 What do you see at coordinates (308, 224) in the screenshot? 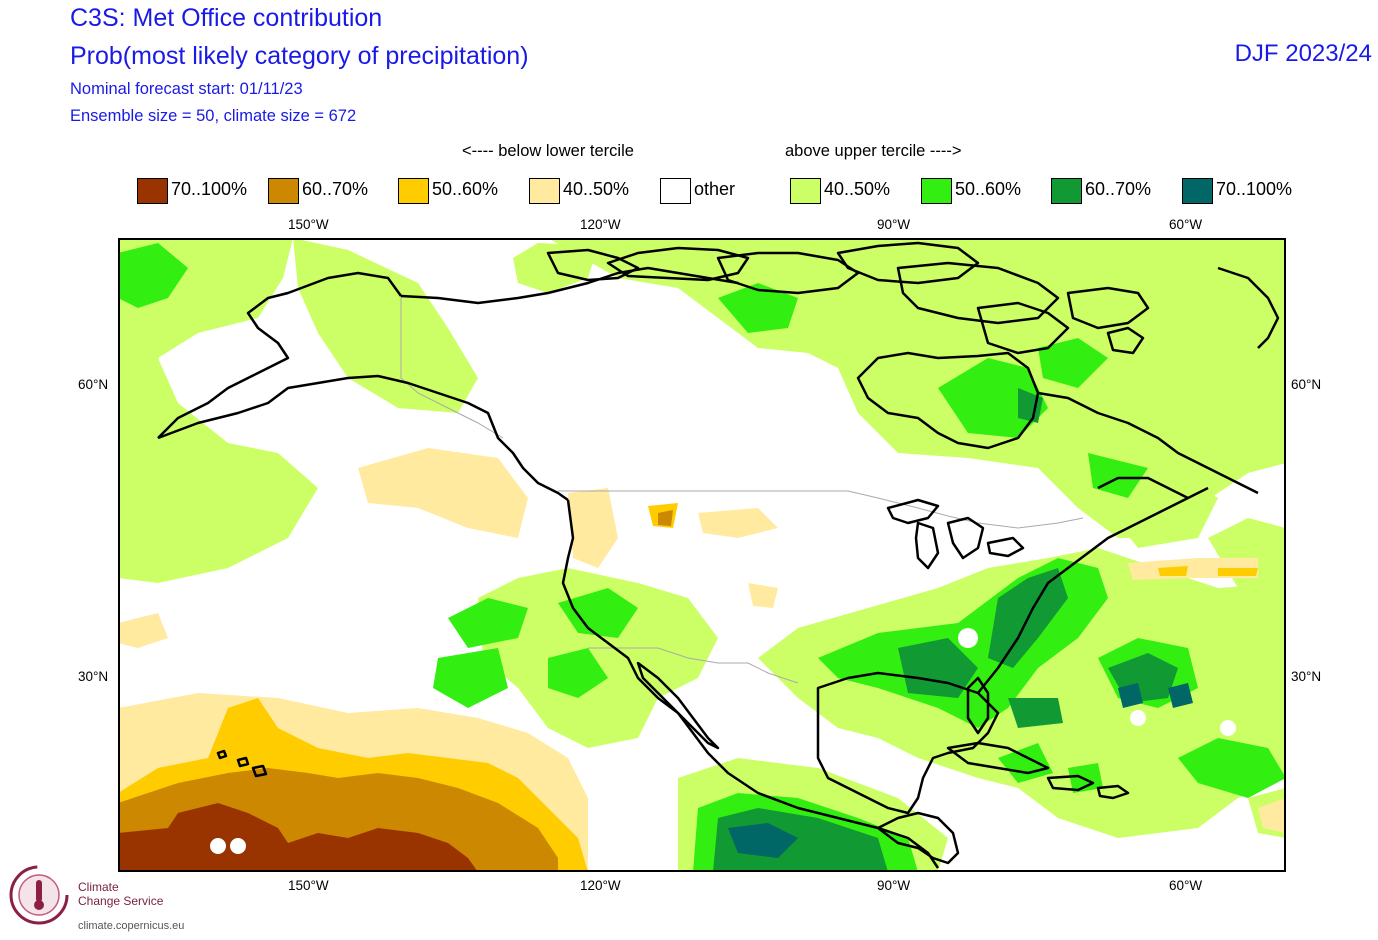
I see `lon-label-top-150w: 150°W` at bounding box center [308, 224].